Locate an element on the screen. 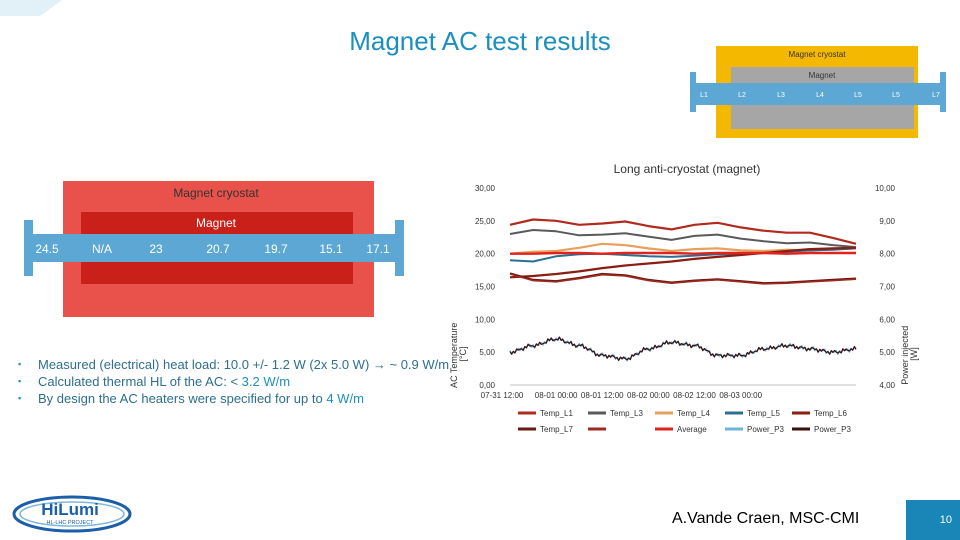  chart-legend-label: Average is located at coordinates (692, 429).